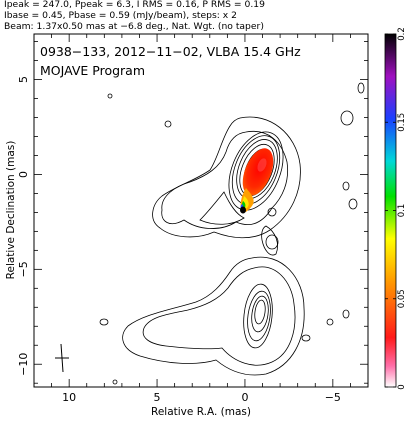 The width and height of the screenshot is (409, 424). Describe the element at coordinates (402, 386) in the screenshot. I see `colorbar-tick-label: 0` at that location.